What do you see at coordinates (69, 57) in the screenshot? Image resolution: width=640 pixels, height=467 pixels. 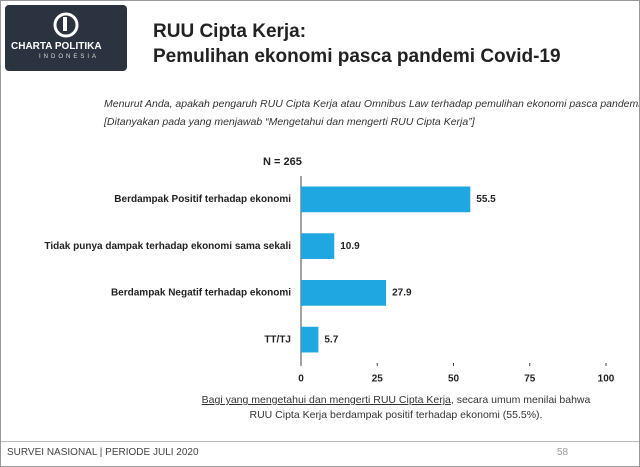 I see `logo-subtext: INDONESIA` at bounding box center [69, 57].